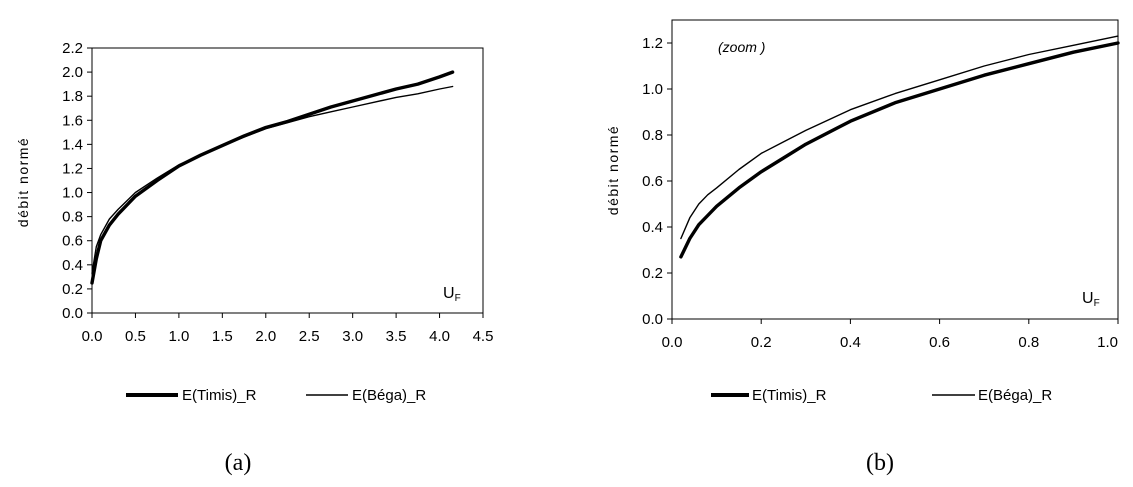 This screenshot has width=1133, height=487. What do you see at coordinates (72, 144) in the screenshot?
I see `chart-0-ytick-label: 1.4` at bounding box center [72, 144].